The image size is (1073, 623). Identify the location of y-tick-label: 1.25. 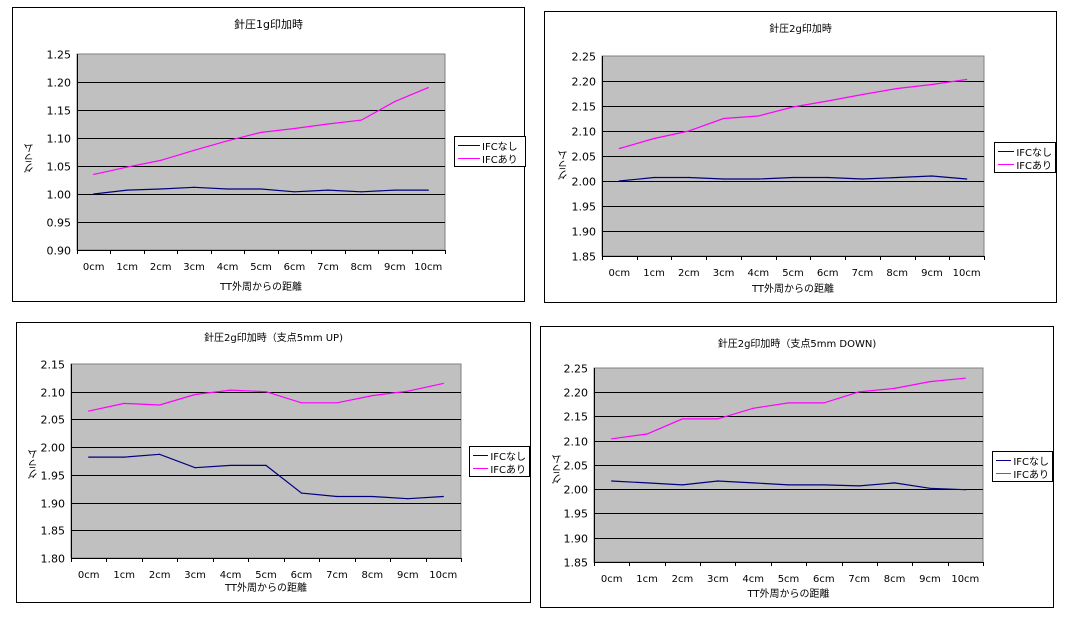
(59, 55).